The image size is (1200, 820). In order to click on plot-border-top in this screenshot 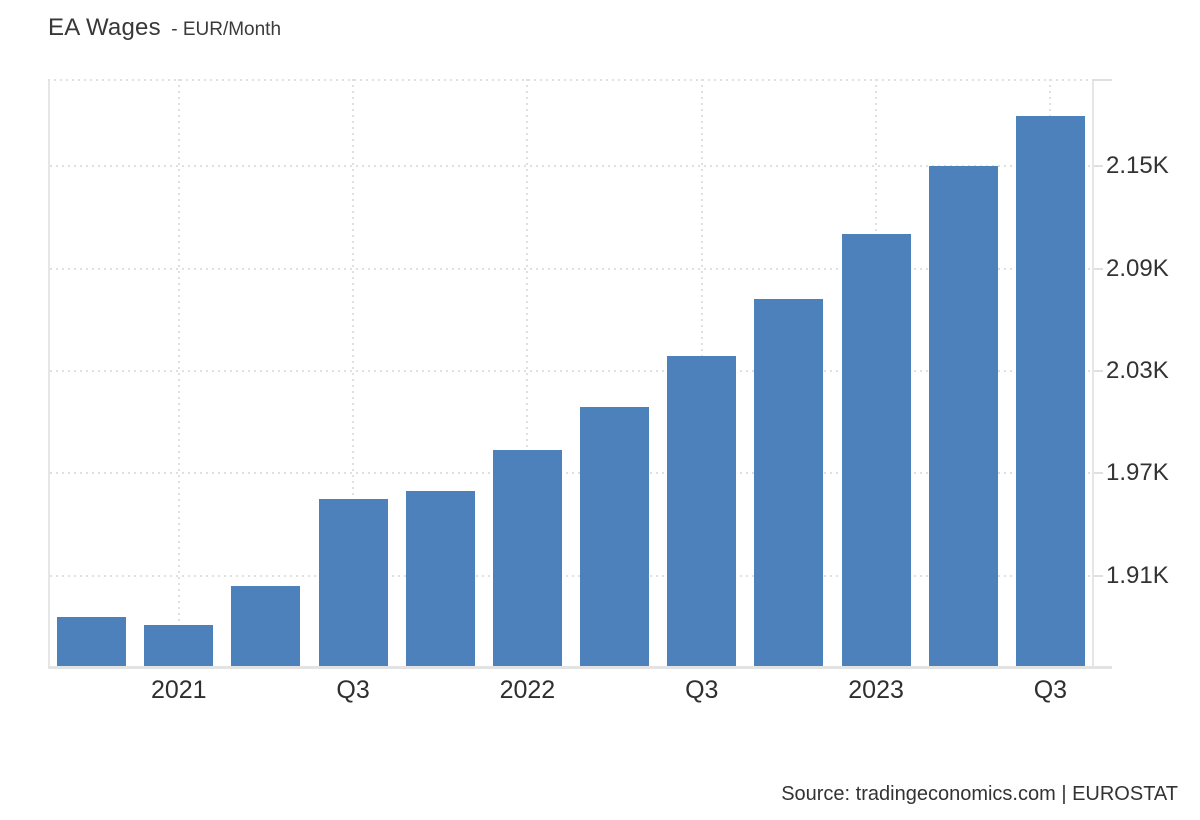, I will do `click(571, 80)`.